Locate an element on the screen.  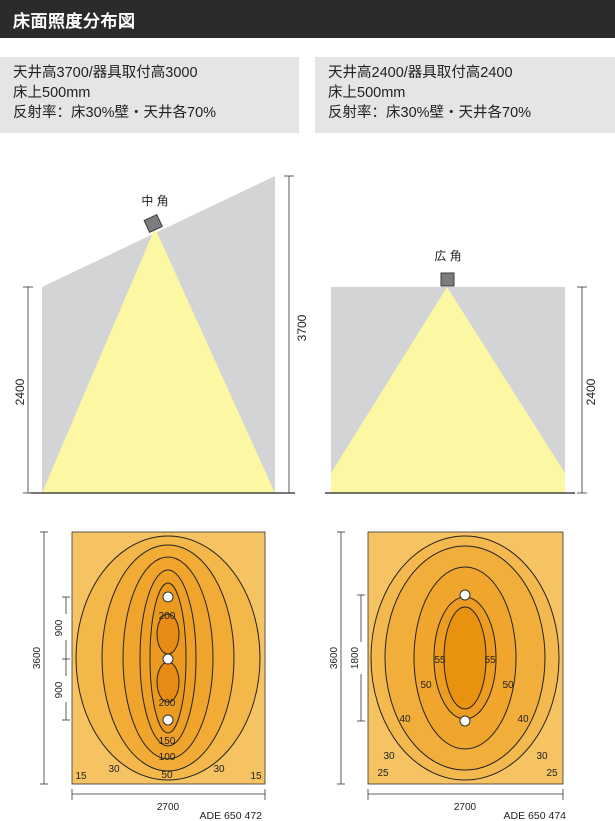
model-number: ADE 650 472 is located at coordinates (231, 815).